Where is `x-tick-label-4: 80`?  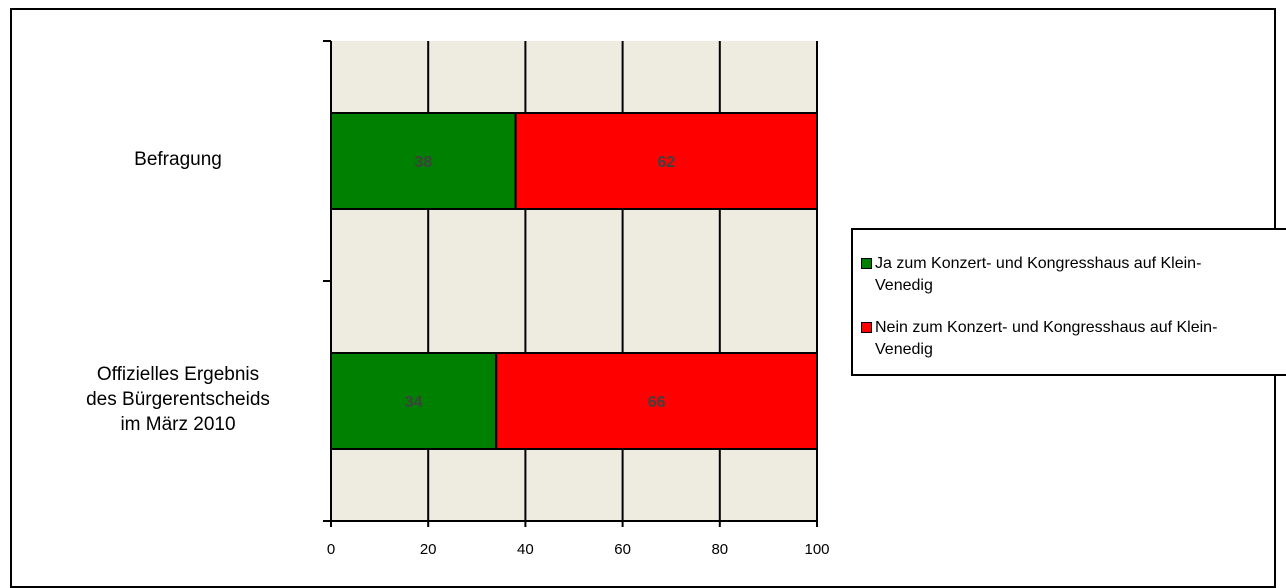
x-tick-label-4: 80 is located at coordinates (720, 549).